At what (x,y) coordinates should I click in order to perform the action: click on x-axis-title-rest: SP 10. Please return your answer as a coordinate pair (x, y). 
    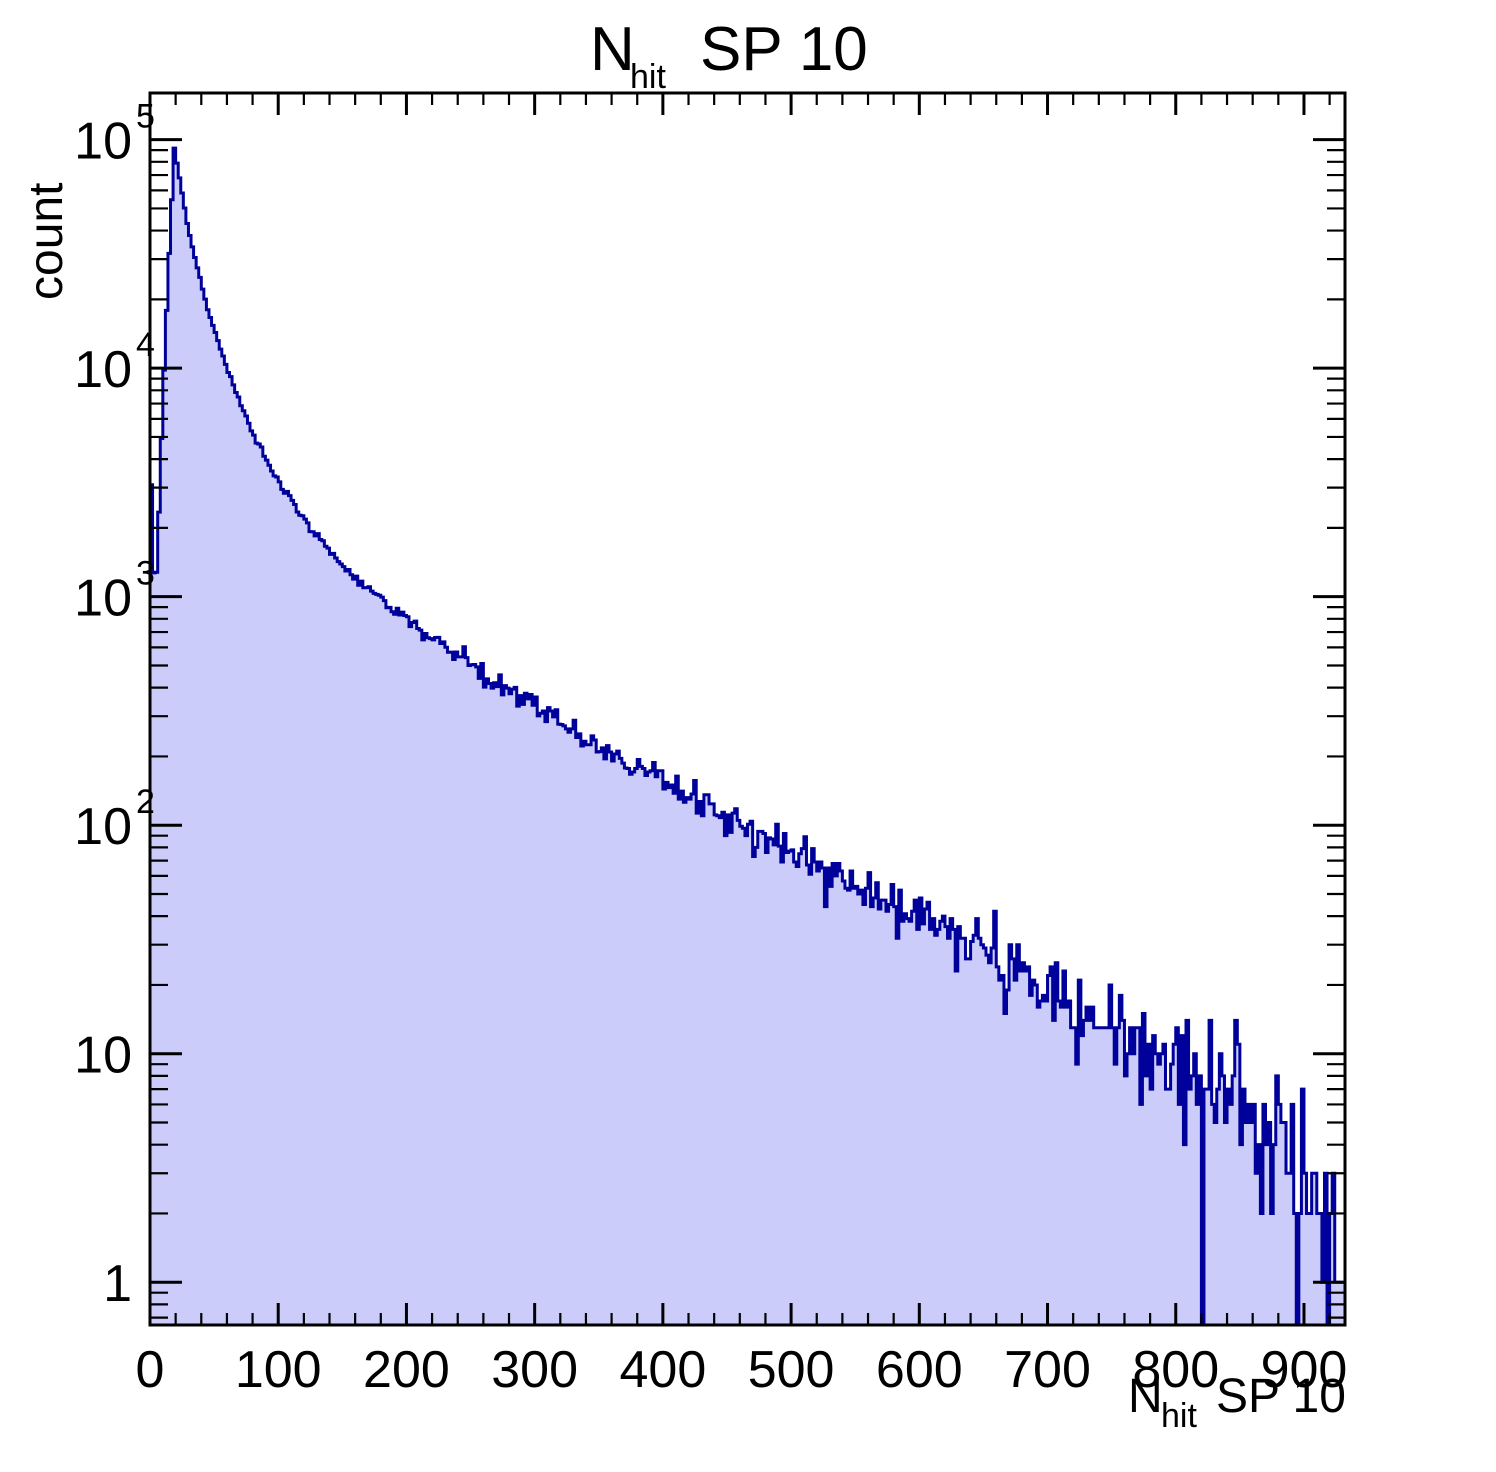
    Looking at the image, I should click on (1281, 1396).